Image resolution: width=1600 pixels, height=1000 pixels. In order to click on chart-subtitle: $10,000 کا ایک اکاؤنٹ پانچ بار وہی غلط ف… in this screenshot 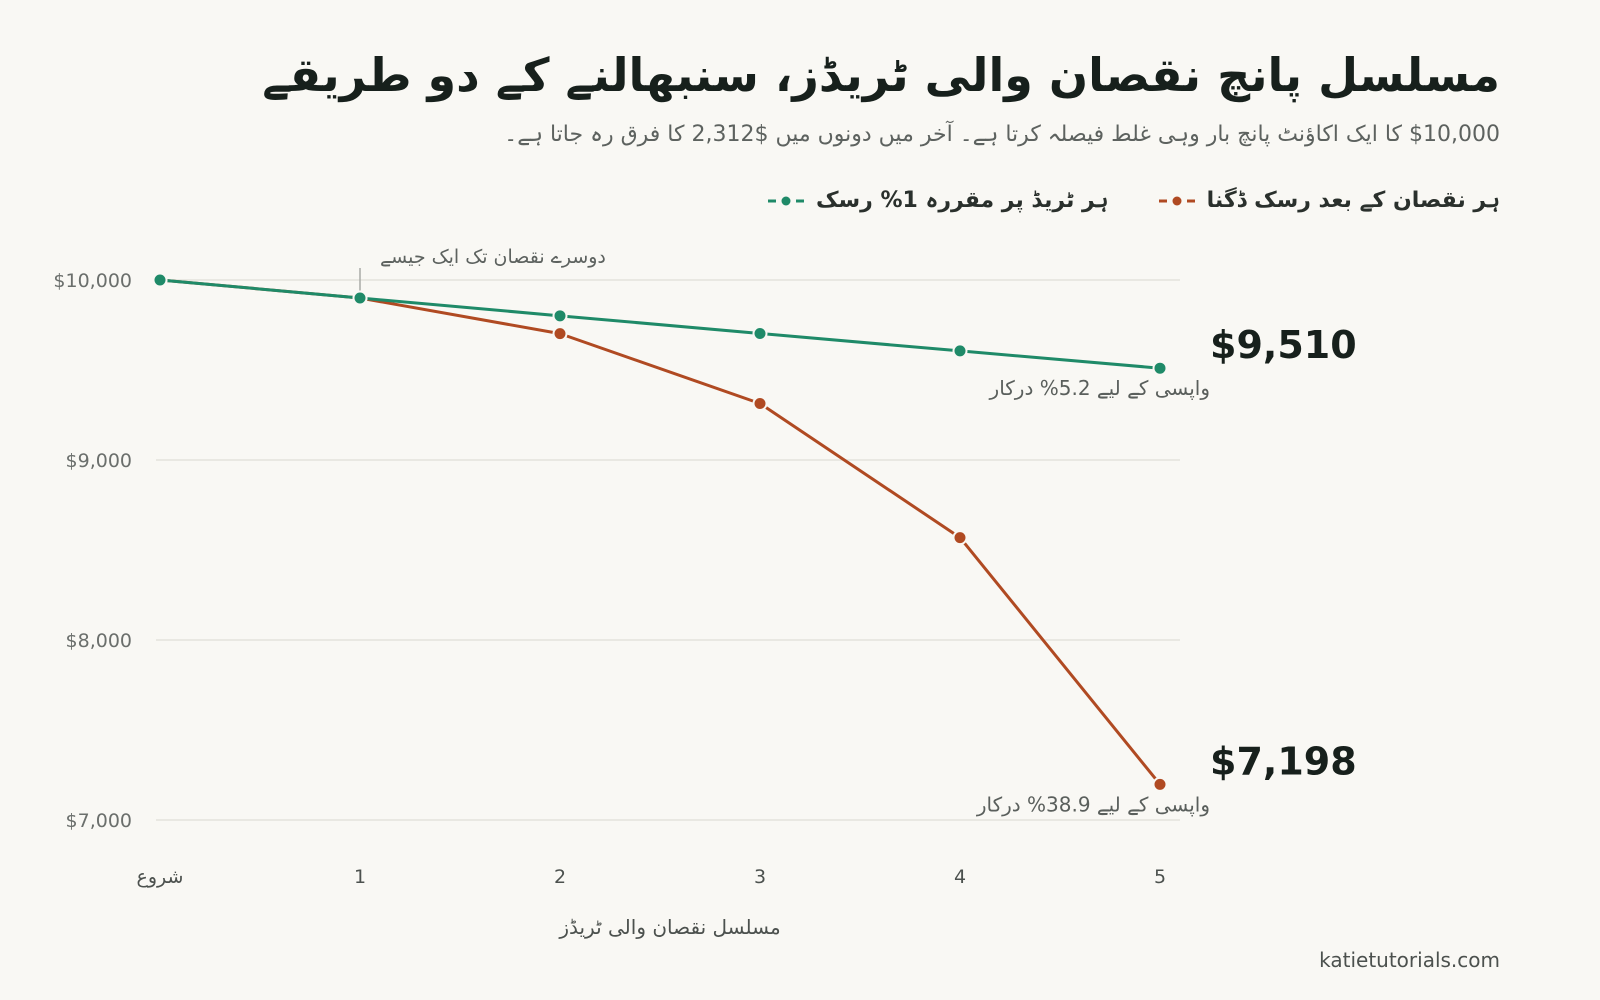, I will do `click(1002, 134)`.